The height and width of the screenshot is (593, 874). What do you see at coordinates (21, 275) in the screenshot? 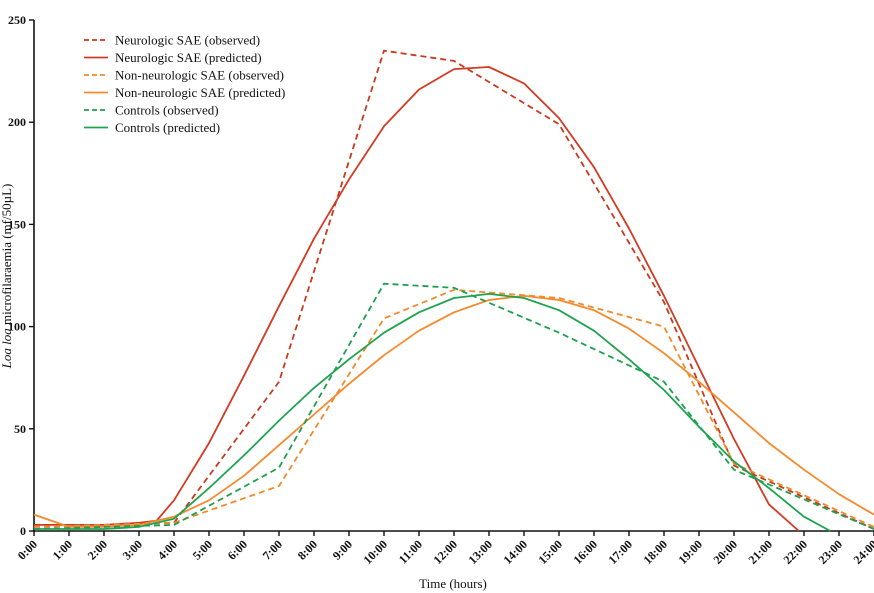
I see `y-axis-ticks: 0 50 100 150 200 250` at bounding box center [21, 275].